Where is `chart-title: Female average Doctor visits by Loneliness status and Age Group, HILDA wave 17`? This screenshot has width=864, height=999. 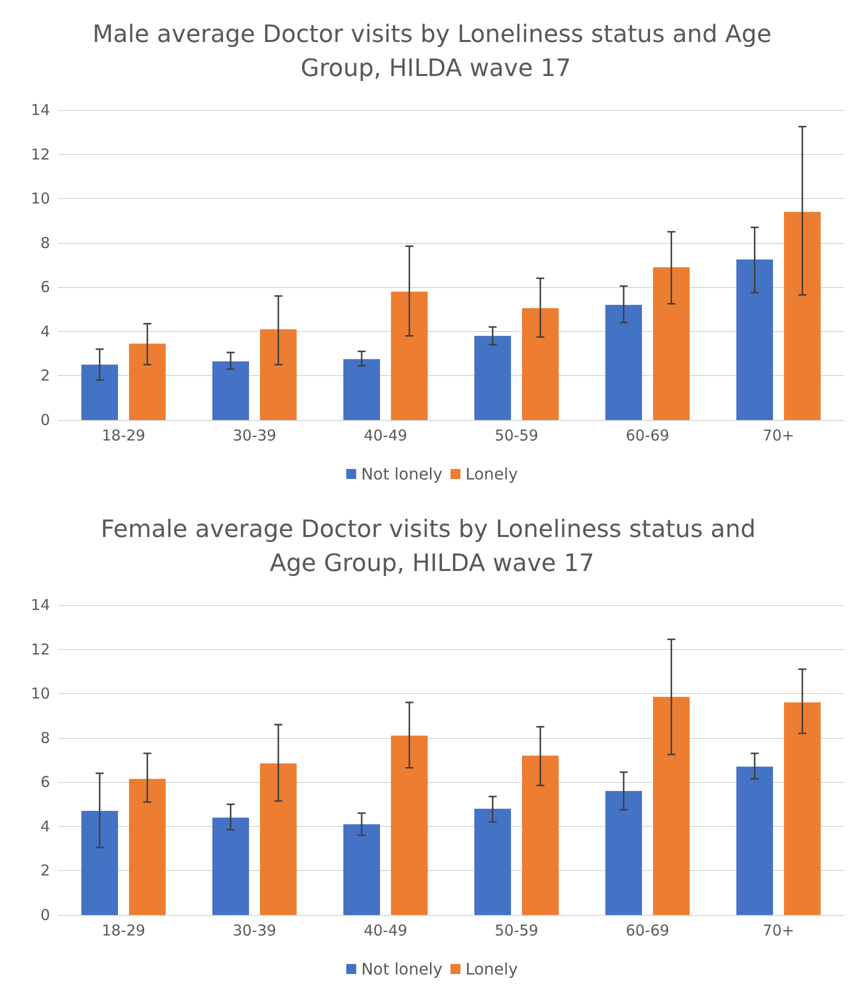 chart-title: Female average Doctor visits by Loneliness status and Age Group, HILDA wave 17 is located at coordinates (432, 546).